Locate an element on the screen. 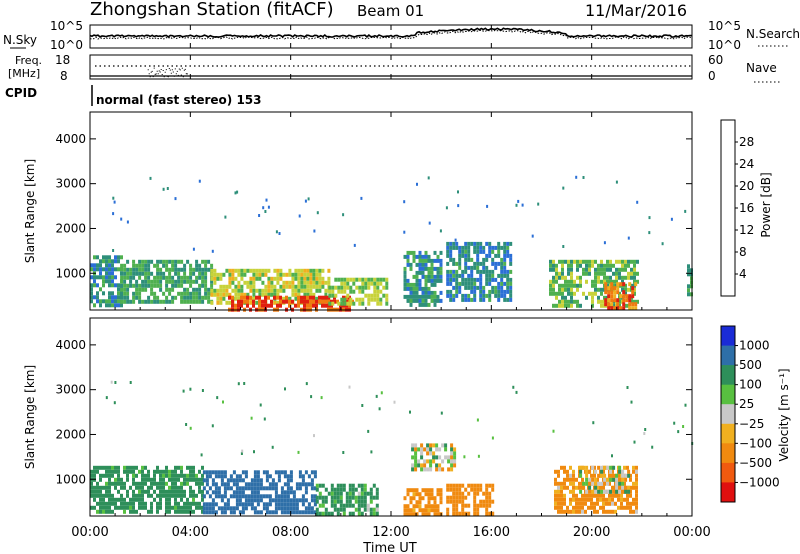 This screenshot has height=554, width=800. power-colorbar-tick-label: 8 is located at coordinates (743, 252).